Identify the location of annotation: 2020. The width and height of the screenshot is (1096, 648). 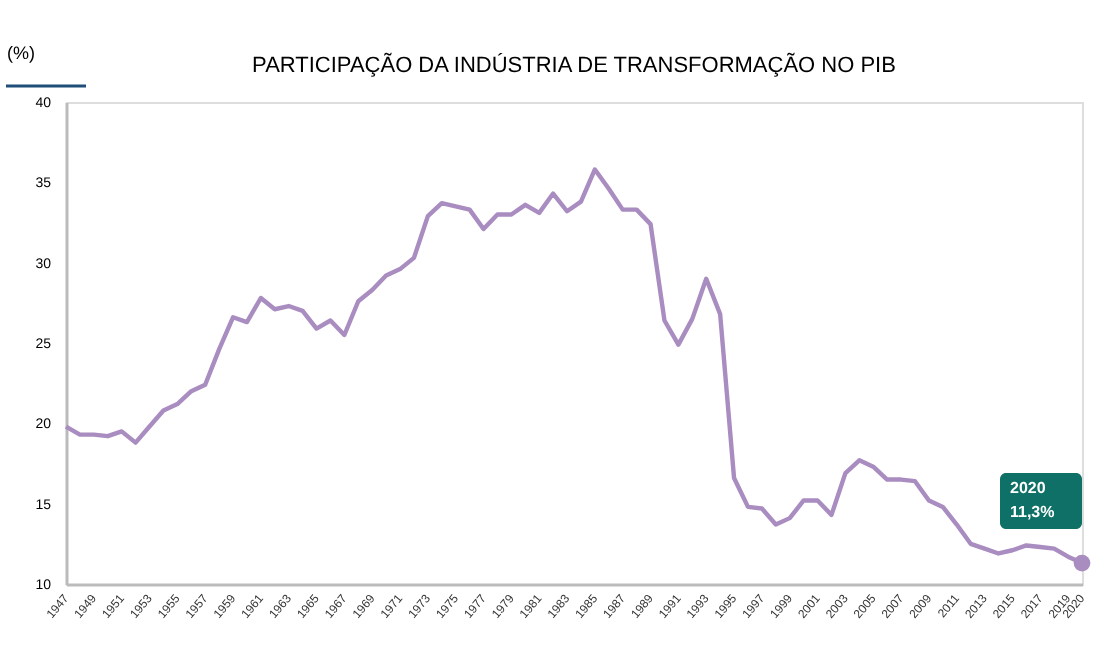
(1028, 488).